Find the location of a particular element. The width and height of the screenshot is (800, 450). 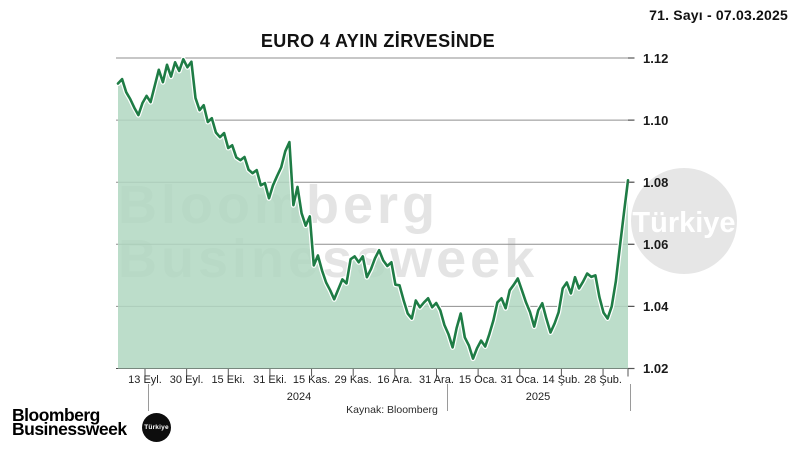

year-label: 2024 is located at coordinates (299, 397).